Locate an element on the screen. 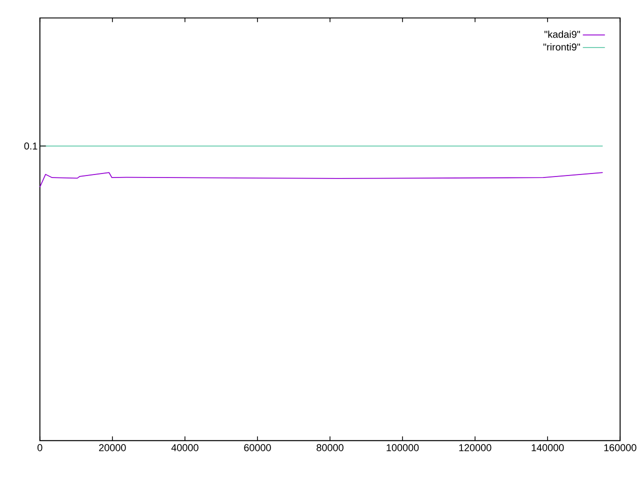 The image size is (640, 479). text: 0.1 is located at coordinates (31, 146).